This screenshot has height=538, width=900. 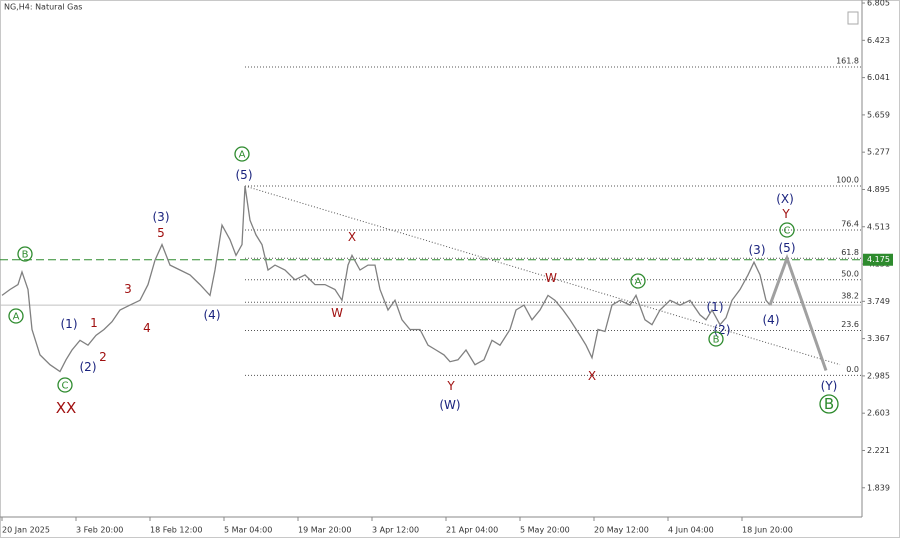 What do you see at coordinates (850, 324) in the screenshot?
I see `fib-label: 23.6` at bounding box center [850, 324].